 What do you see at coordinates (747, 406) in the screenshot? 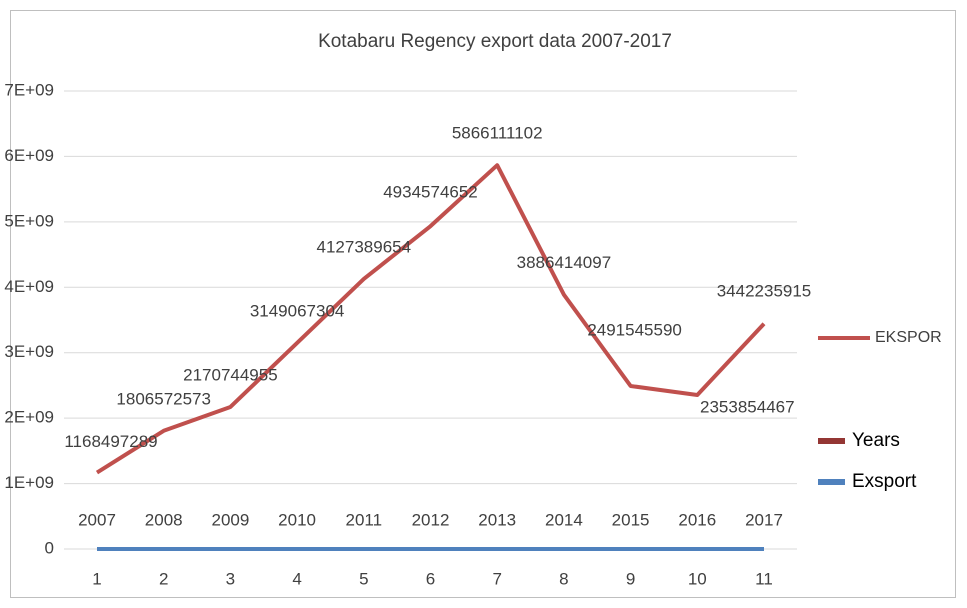
I see `data-label: 2353854467` at bounding box center [747, 406].